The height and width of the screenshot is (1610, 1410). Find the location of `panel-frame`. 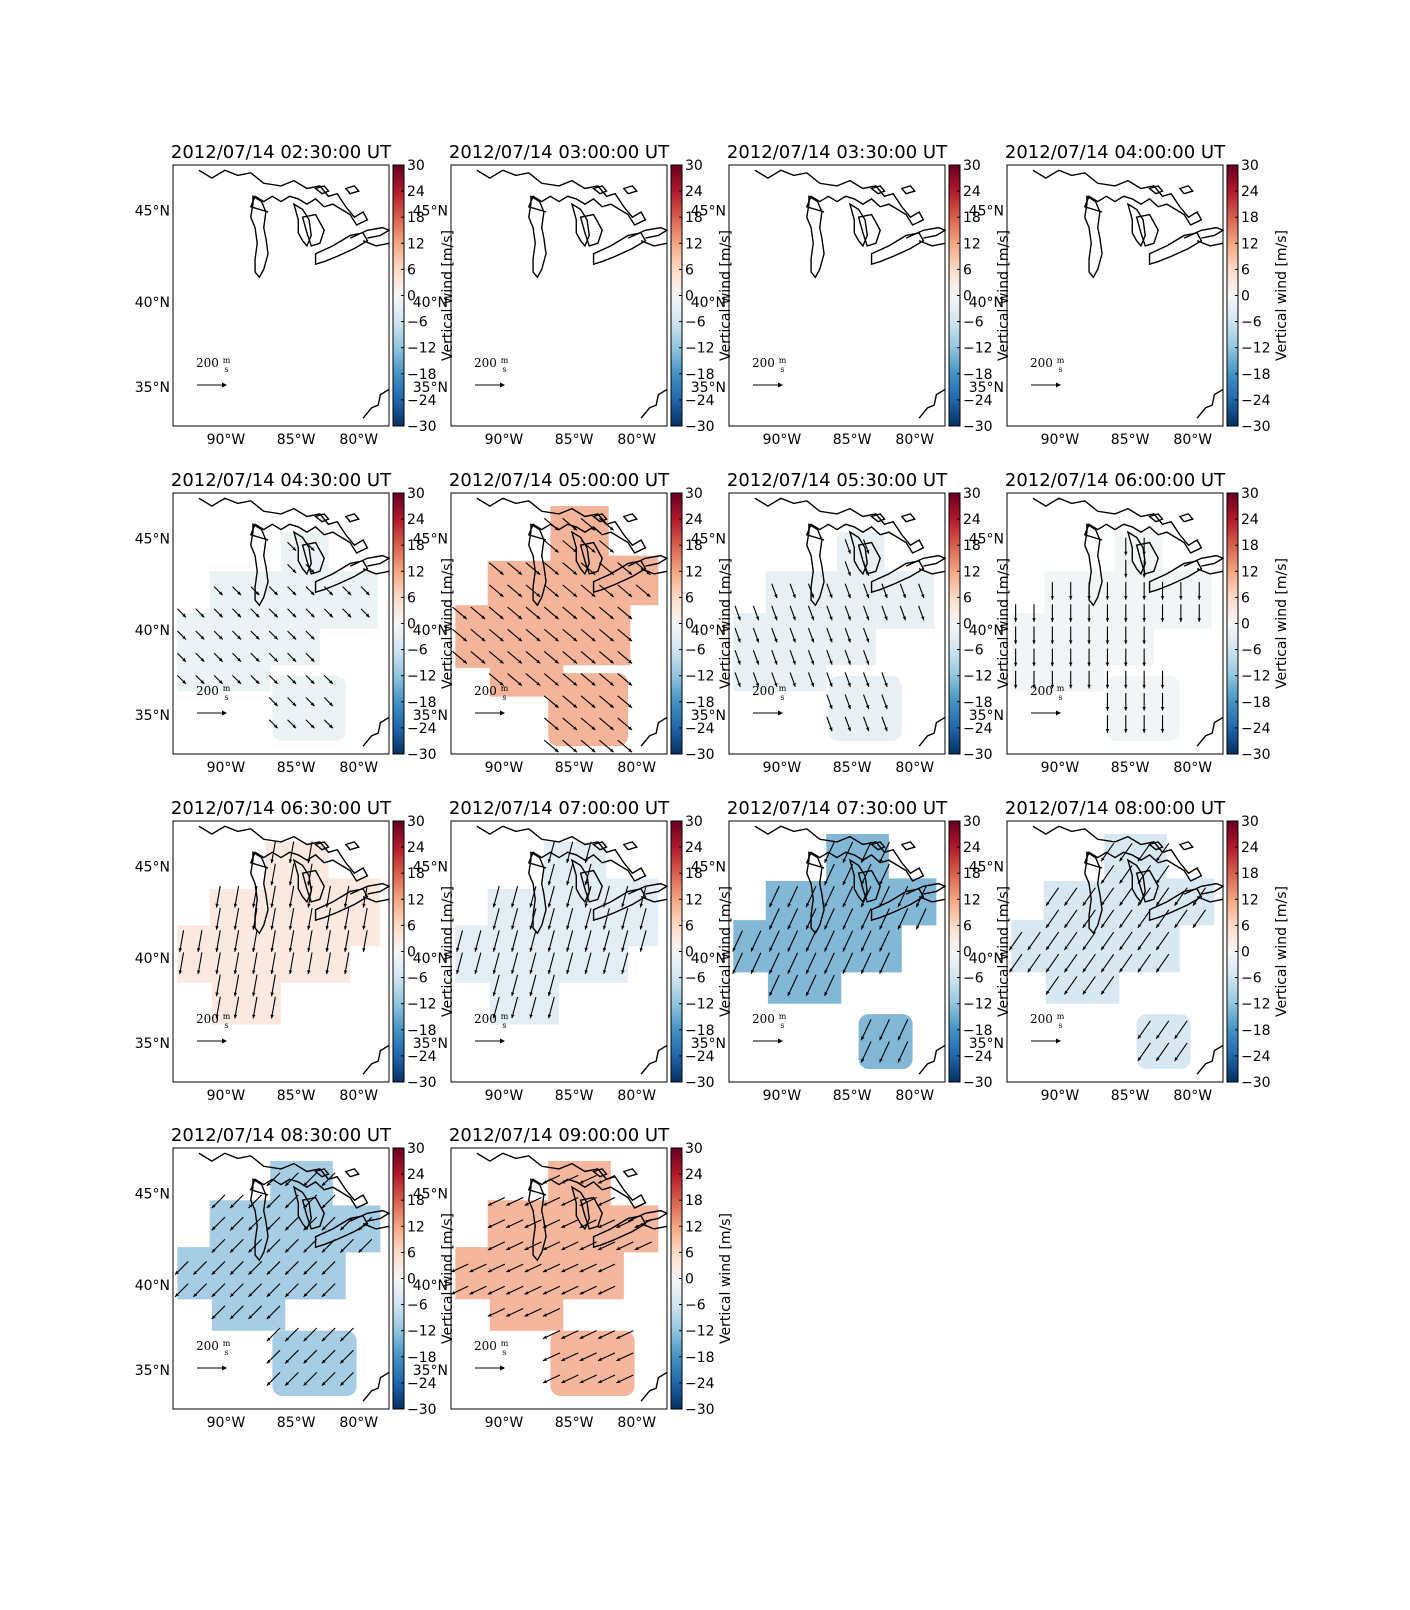

panel-frame is located at coordinates (837, 295).